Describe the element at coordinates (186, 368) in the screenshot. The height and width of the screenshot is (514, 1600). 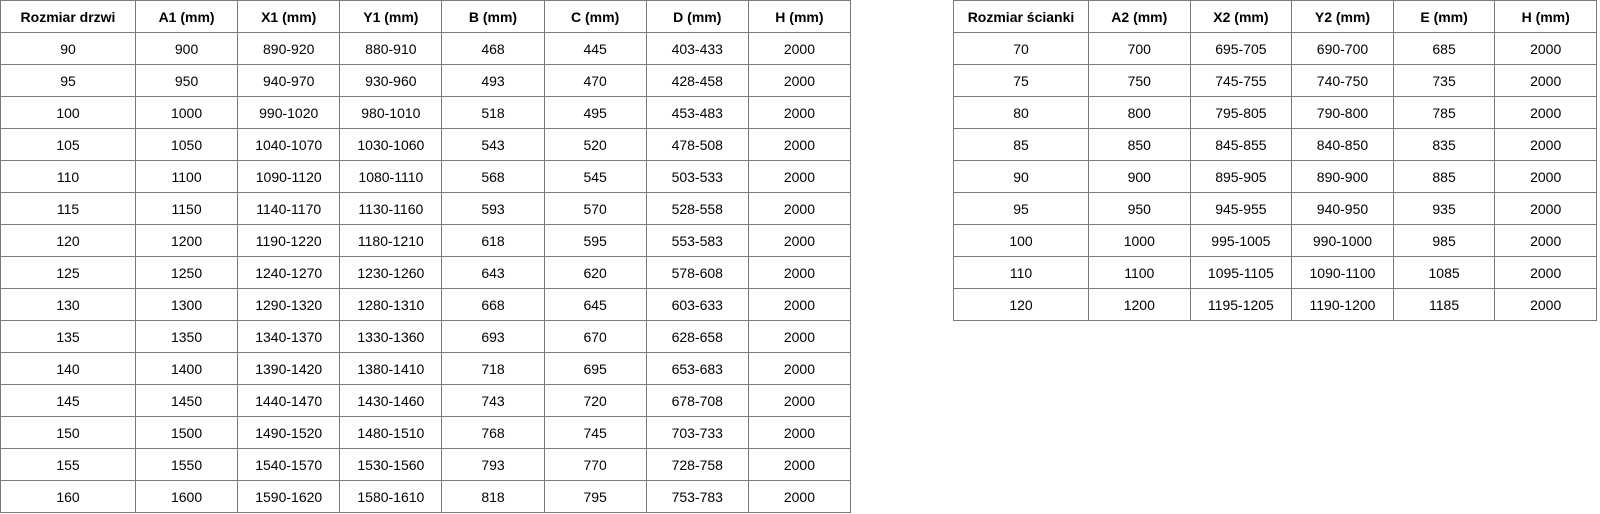
I see `table-cell: 1400` at that location.